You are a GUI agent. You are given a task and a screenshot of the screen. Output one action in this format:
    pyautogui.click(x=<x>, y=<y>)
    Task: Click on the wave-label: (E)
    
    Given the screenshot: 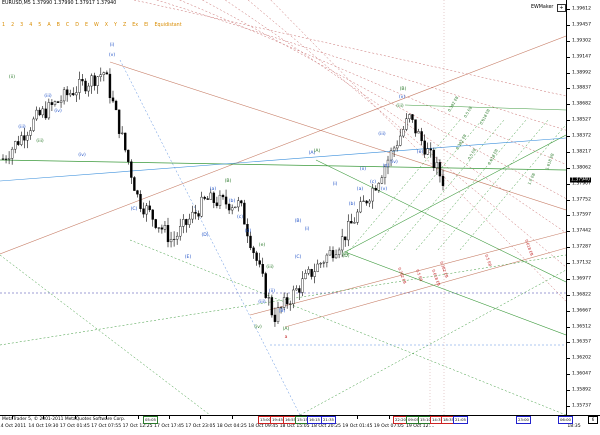 What is the action you would take?
    pyautogui.click(x=188, y=257)
    